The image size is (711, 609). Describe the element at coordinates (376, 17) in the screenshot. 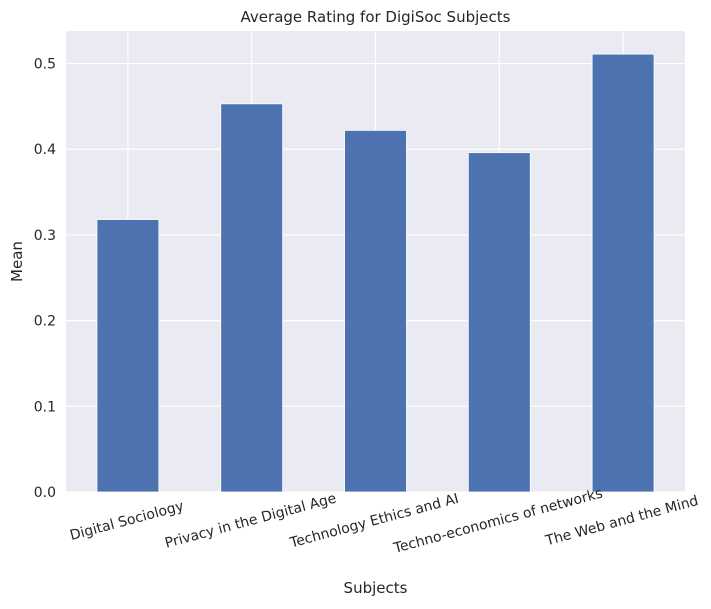

I see `chart-title: Average Rating for DigiSoc Subjects` at that location.